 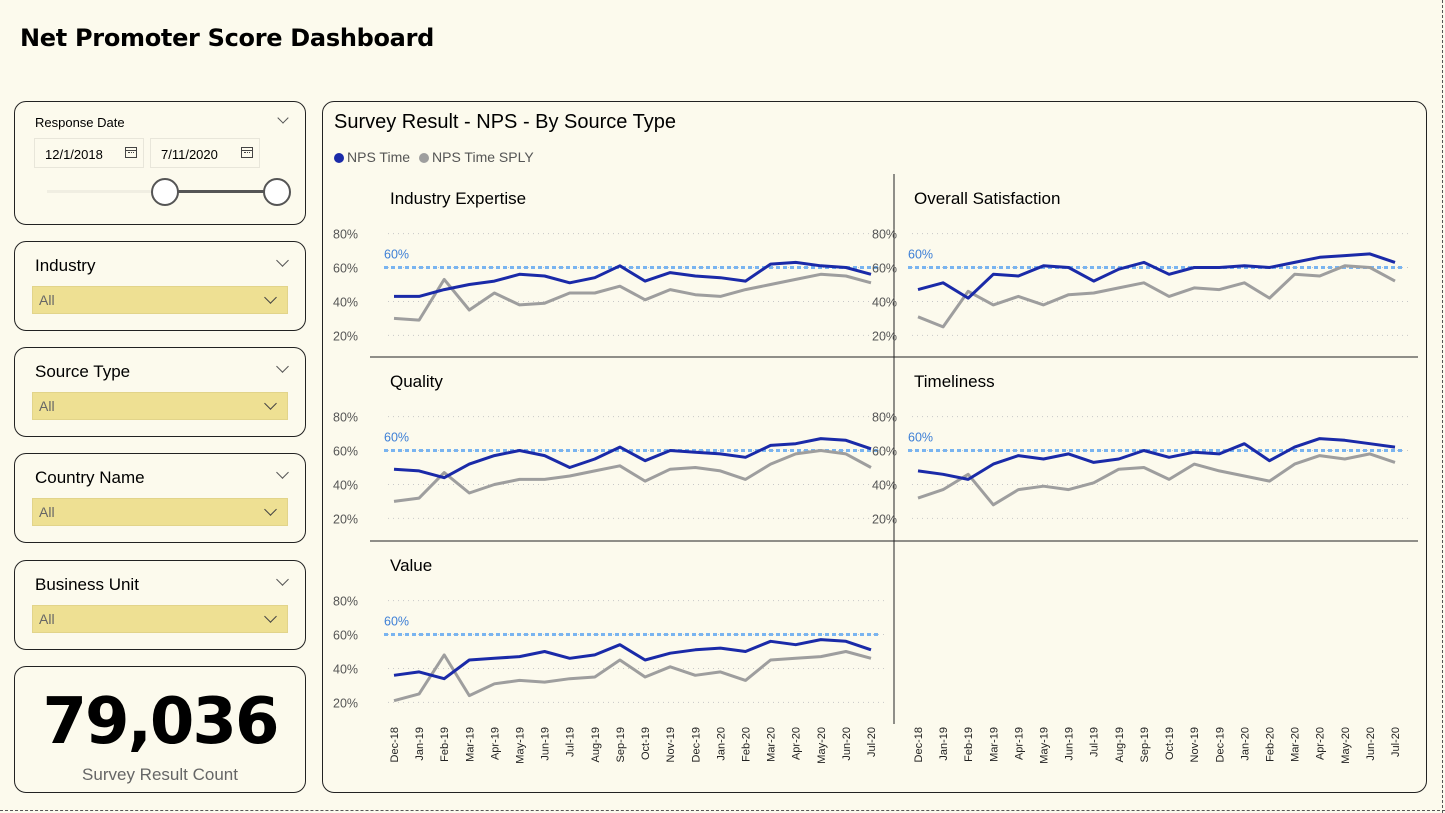 What do you see at coordinates (379, 157) in the screenshot?
I see `legend-label: NPS Time` at bounding box center [379, 157].